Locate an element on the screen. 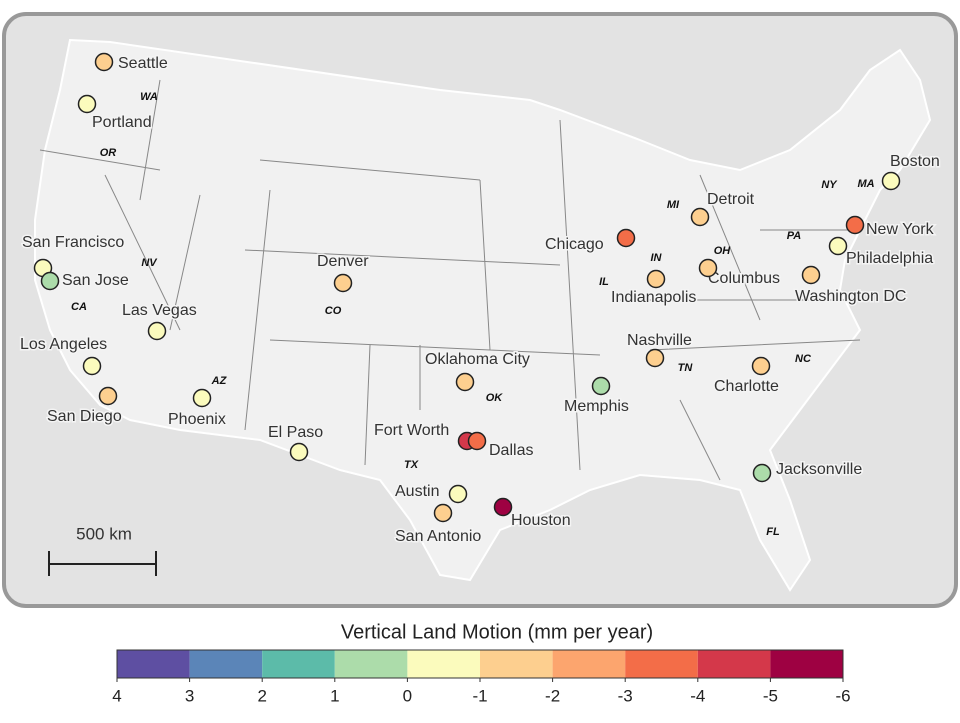 Image resolution: width=960 pixels, height=723 pixels. city-label: Houston is located at coordinates (541, 520).